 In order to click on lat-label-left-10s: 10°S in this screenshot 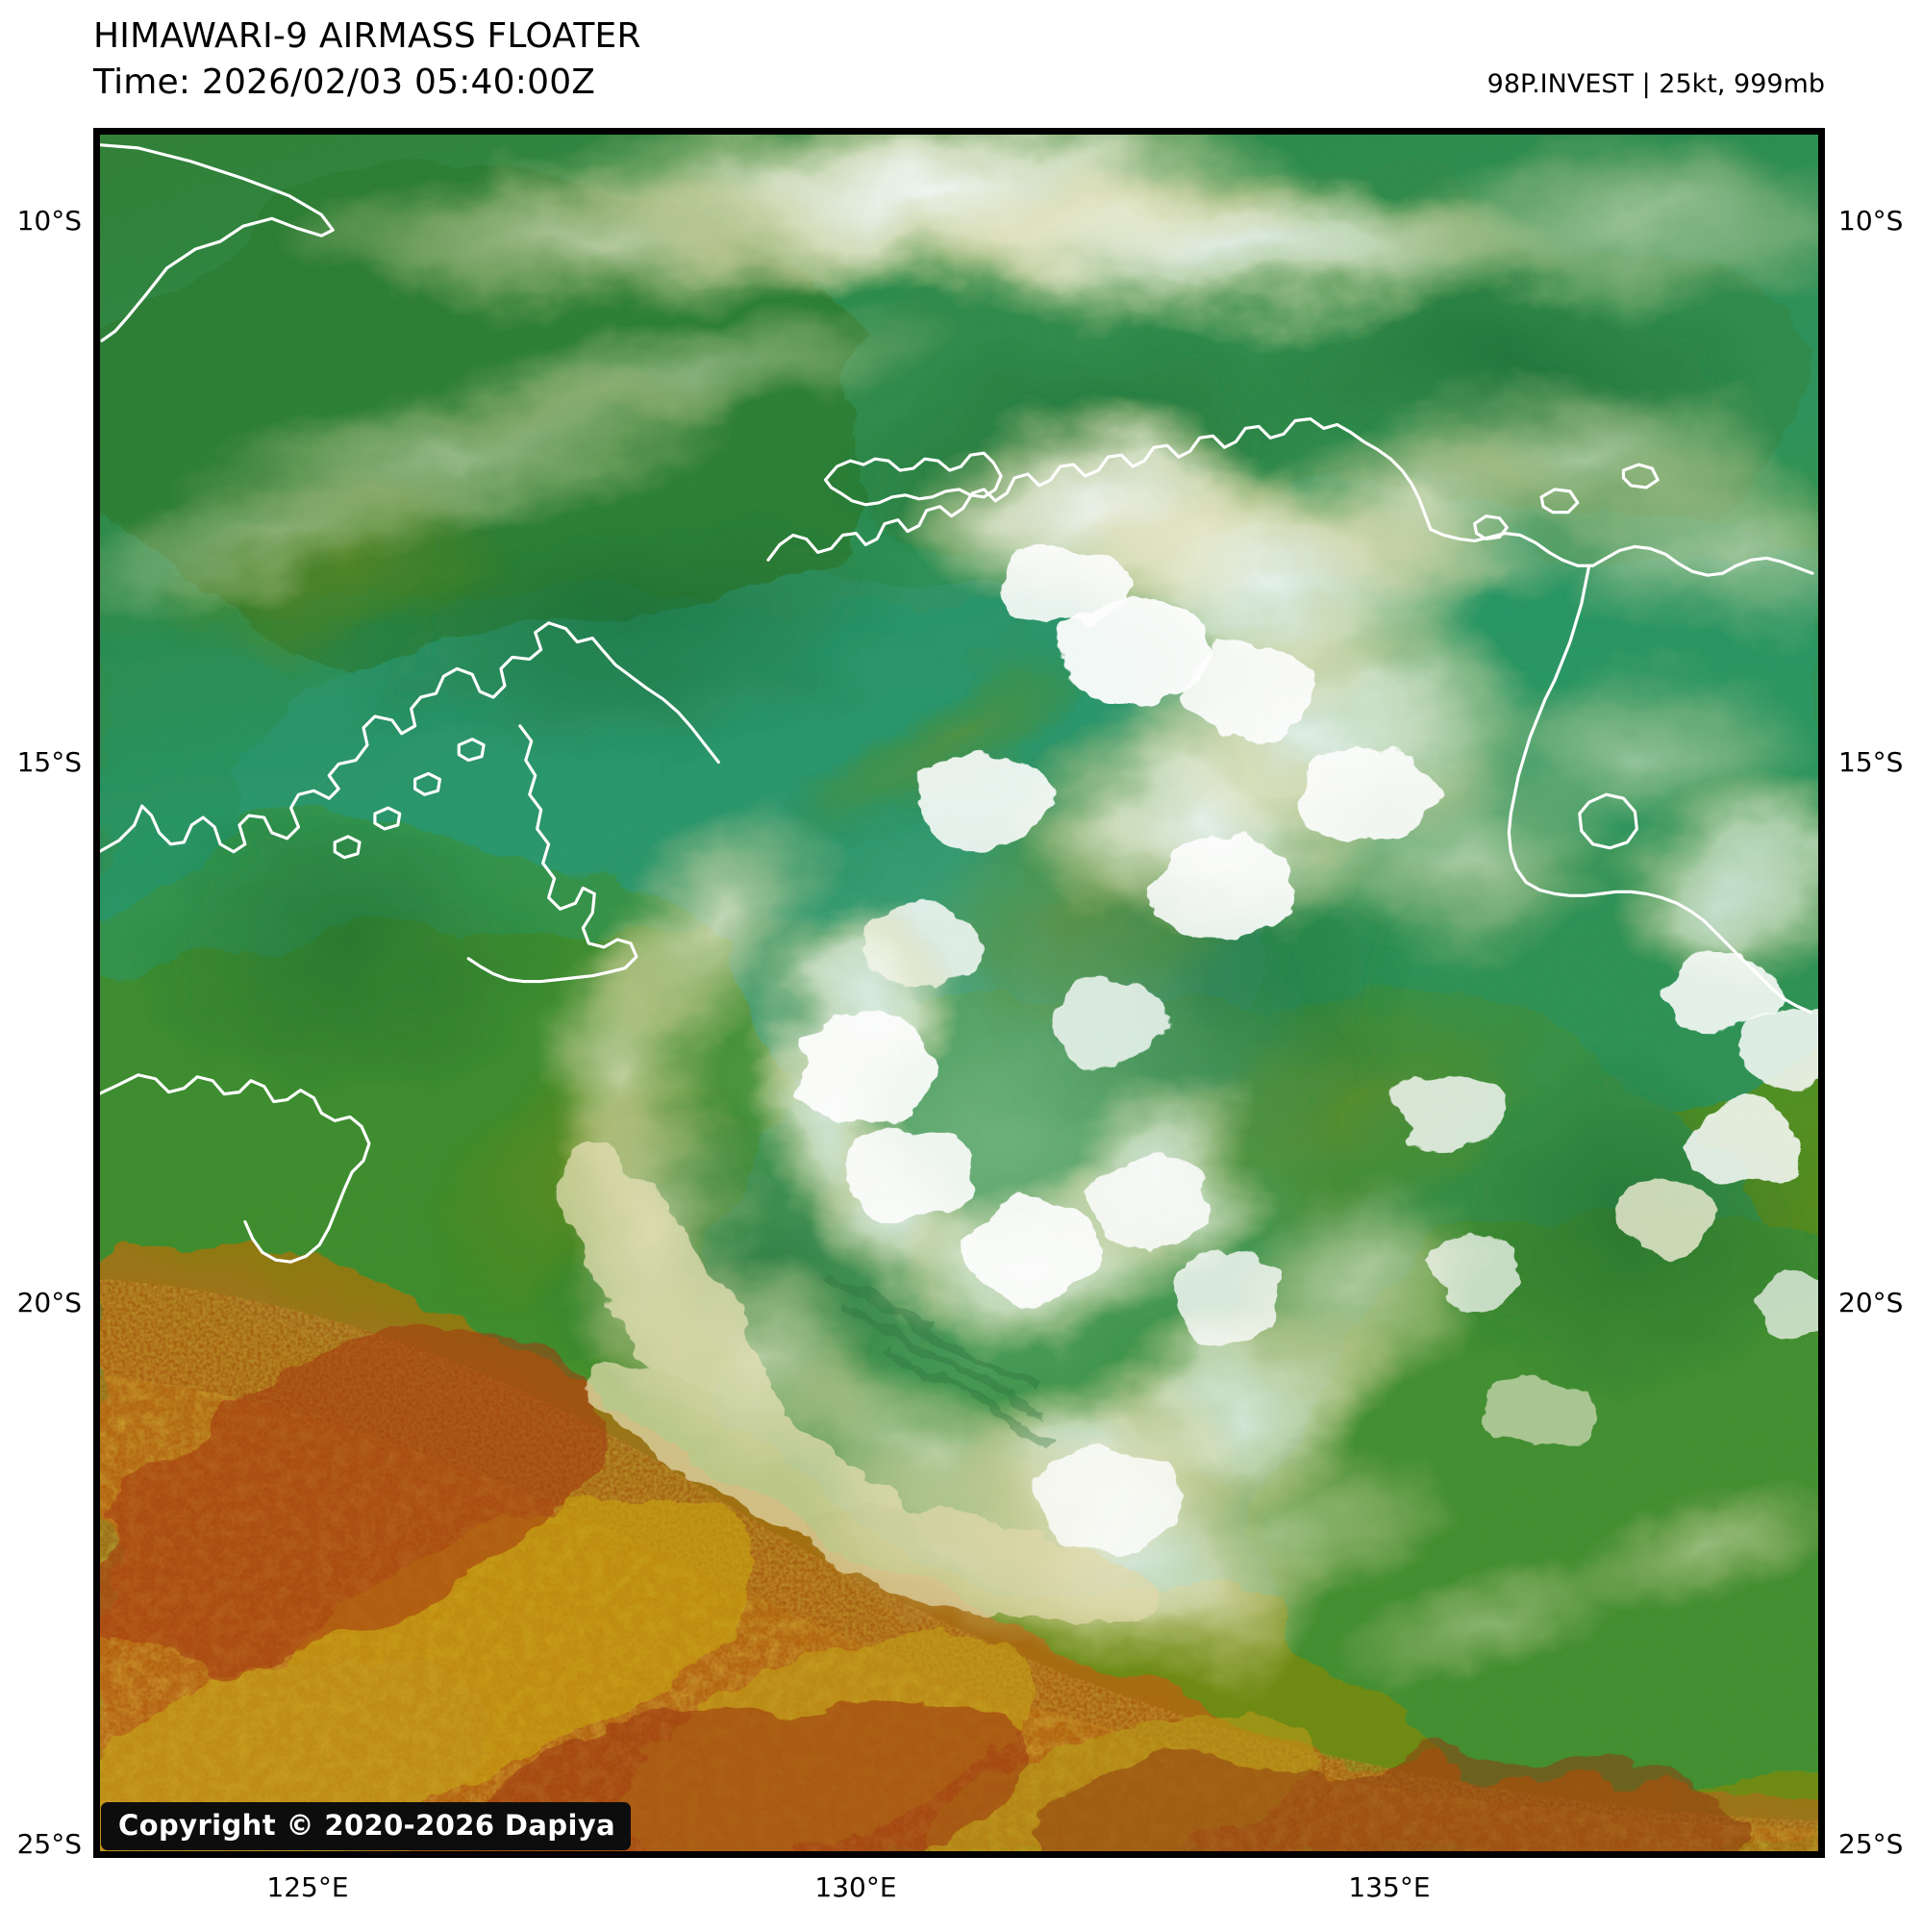, I will do `click(49, 221)`.